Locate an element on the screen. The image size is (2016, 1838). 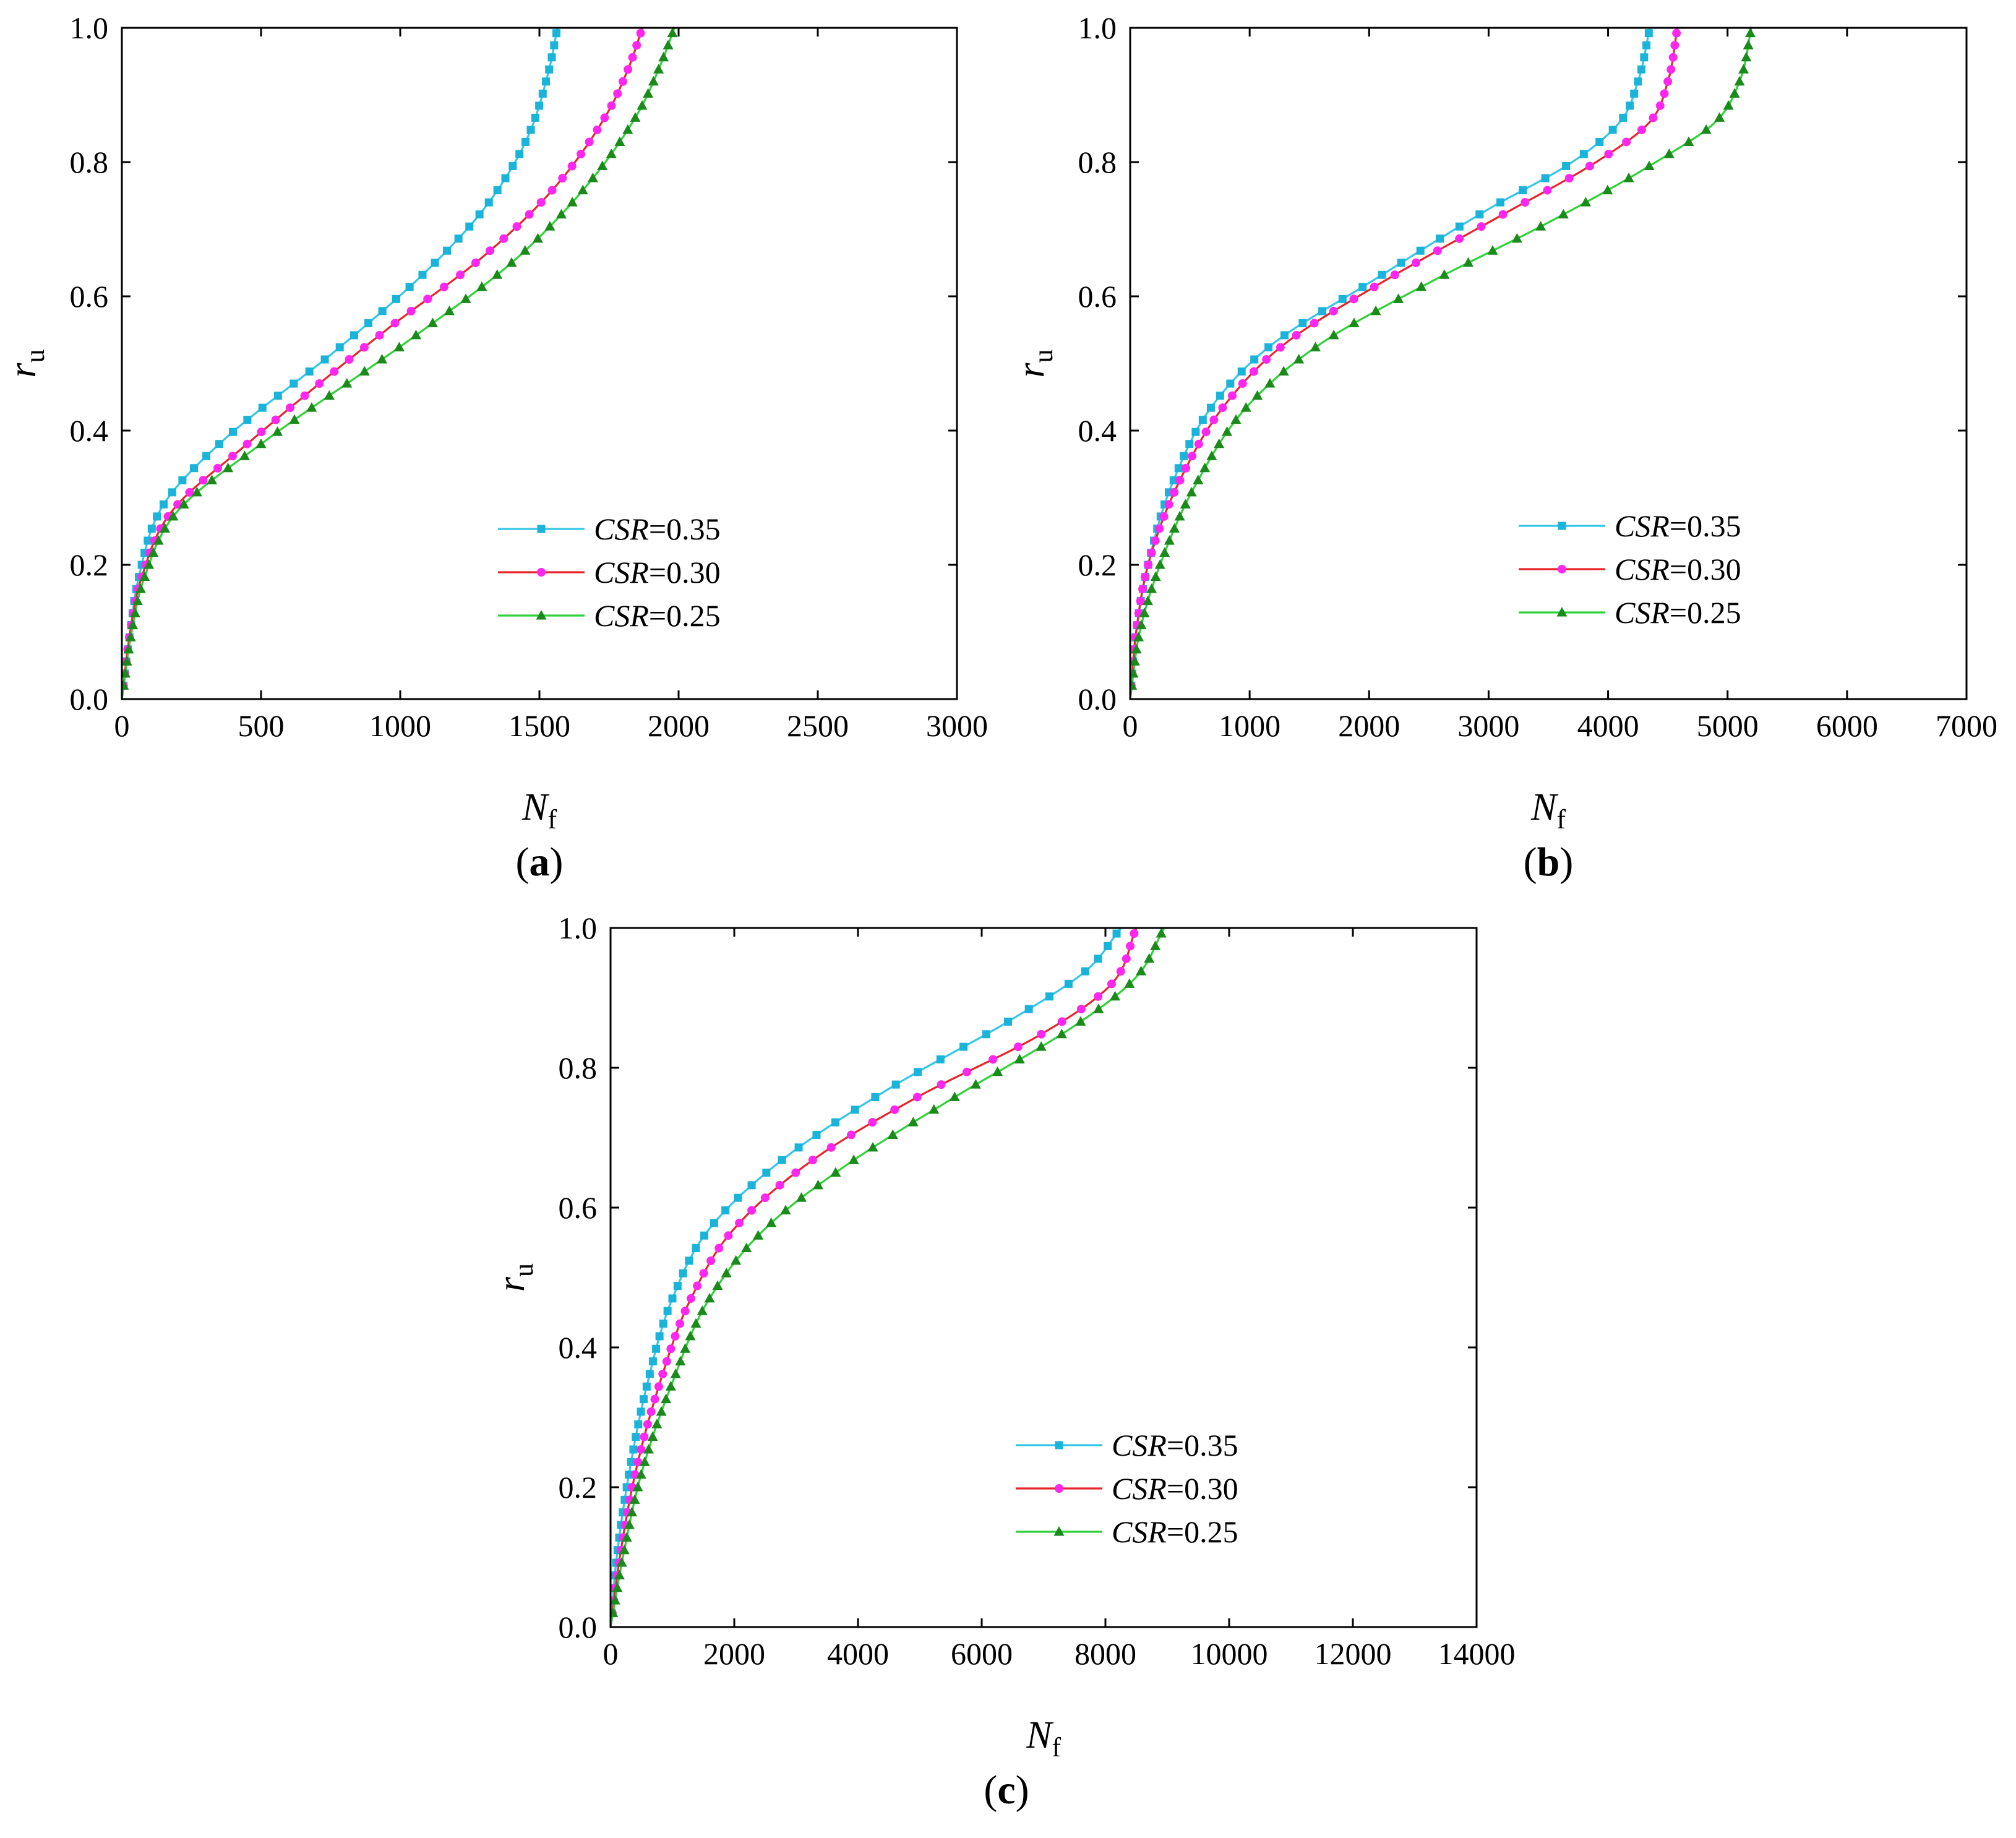
x-tick-label: 8000 is located at coordinates (1105, 1653).